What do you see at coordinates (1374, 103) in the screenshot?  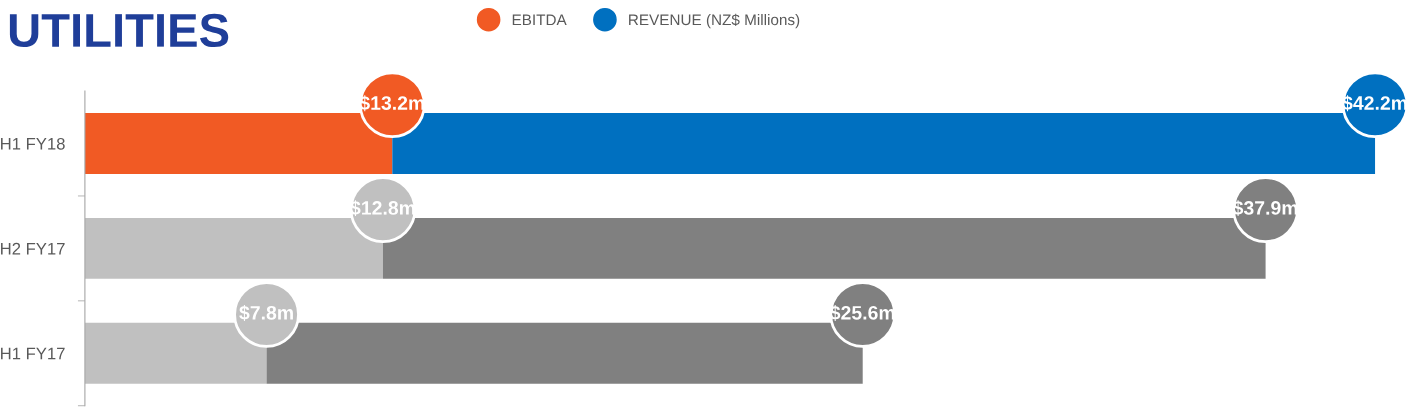 I see `data-label: $42.2m` at bounding box center [1374, 103].